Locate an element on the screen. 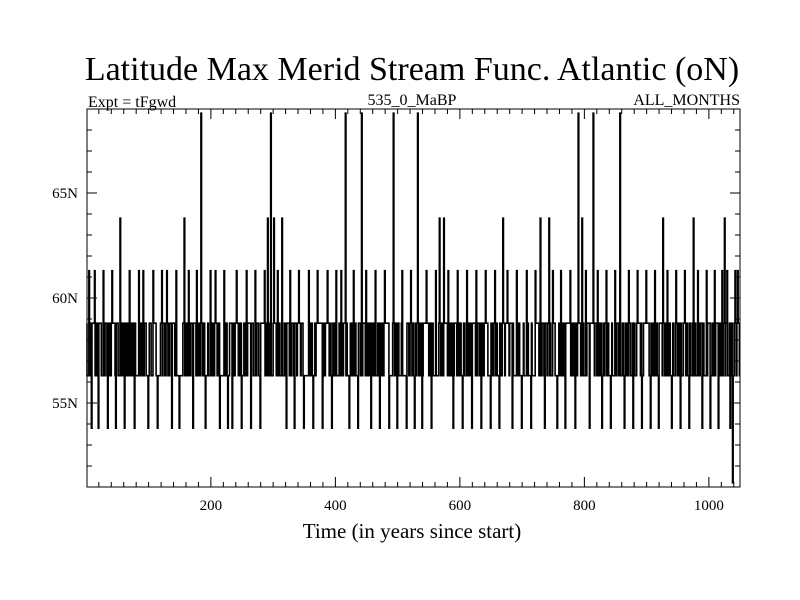  x-tick-label: 200 is located at coordinates (211, 506).